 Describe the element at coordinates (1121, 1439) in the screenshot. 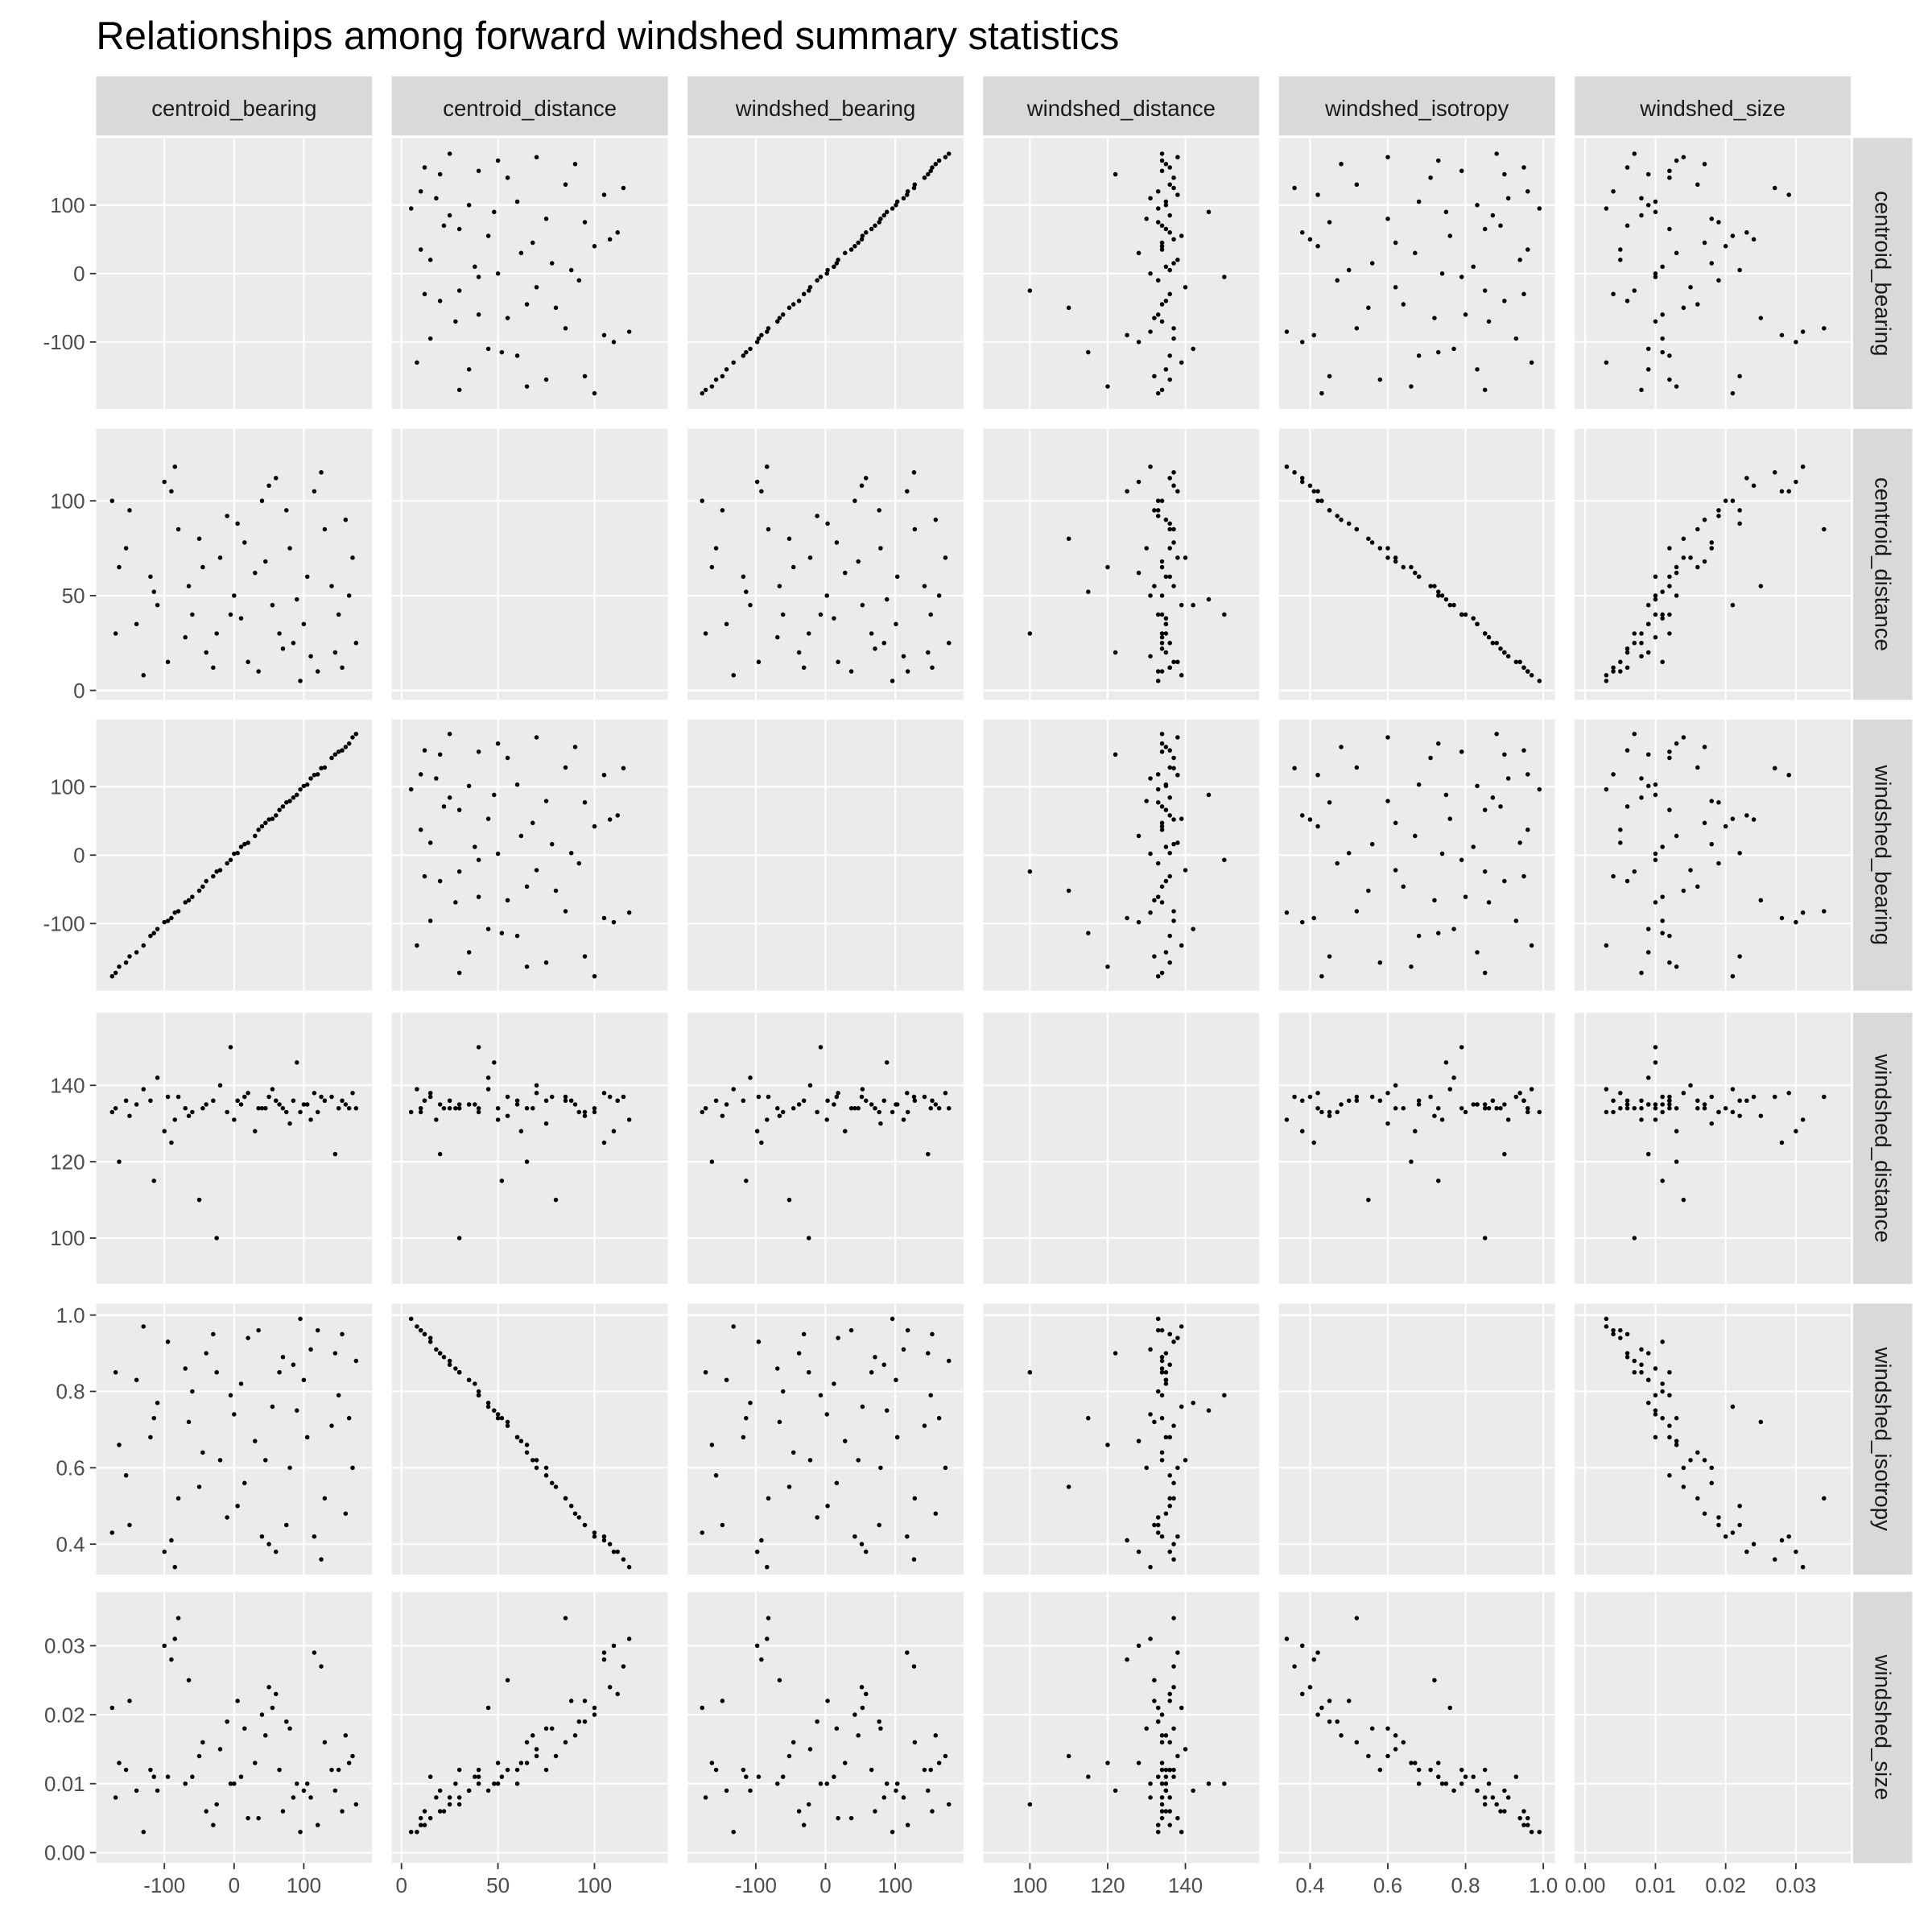

I see `panel` at that location.